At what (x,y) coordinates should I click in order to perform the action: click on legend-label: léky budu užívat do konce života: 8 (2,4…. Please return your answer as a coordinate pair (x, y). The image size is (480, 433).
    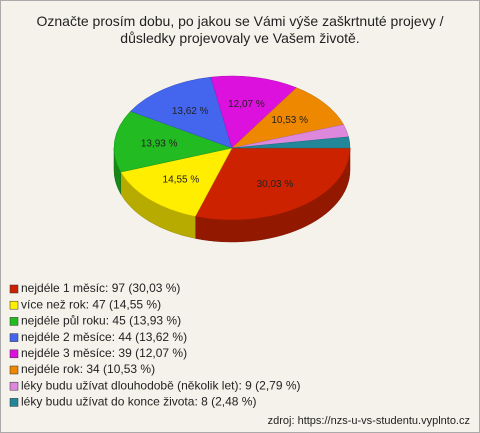
    Looking at the image, I should click on (138, 402).